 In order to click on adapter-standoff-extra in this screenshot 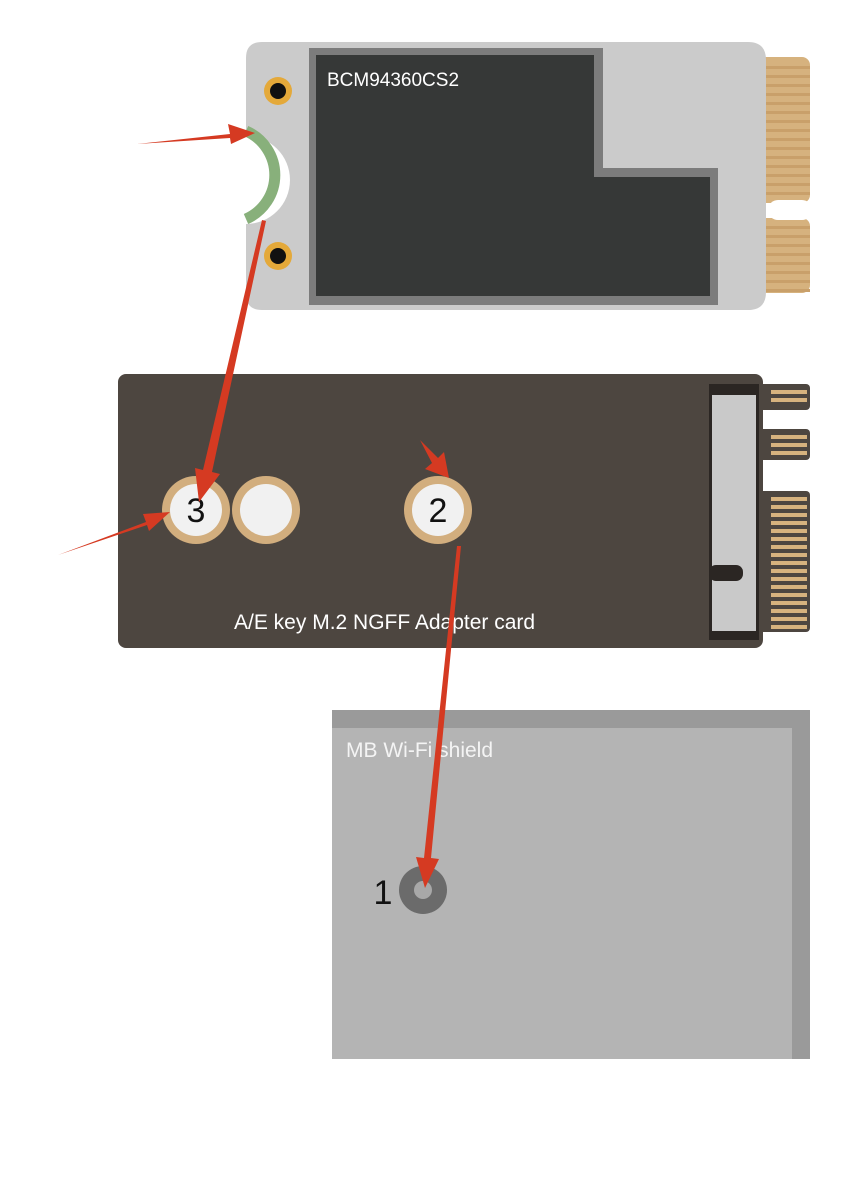, I will do `click(266, 510)`.